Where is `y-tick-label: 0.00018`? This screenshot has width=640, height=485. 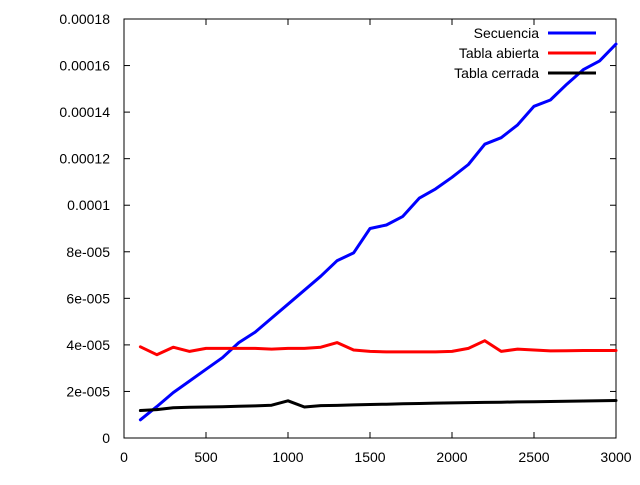 y-tick-label: 0.00018 is located at coordinates (84, 19).